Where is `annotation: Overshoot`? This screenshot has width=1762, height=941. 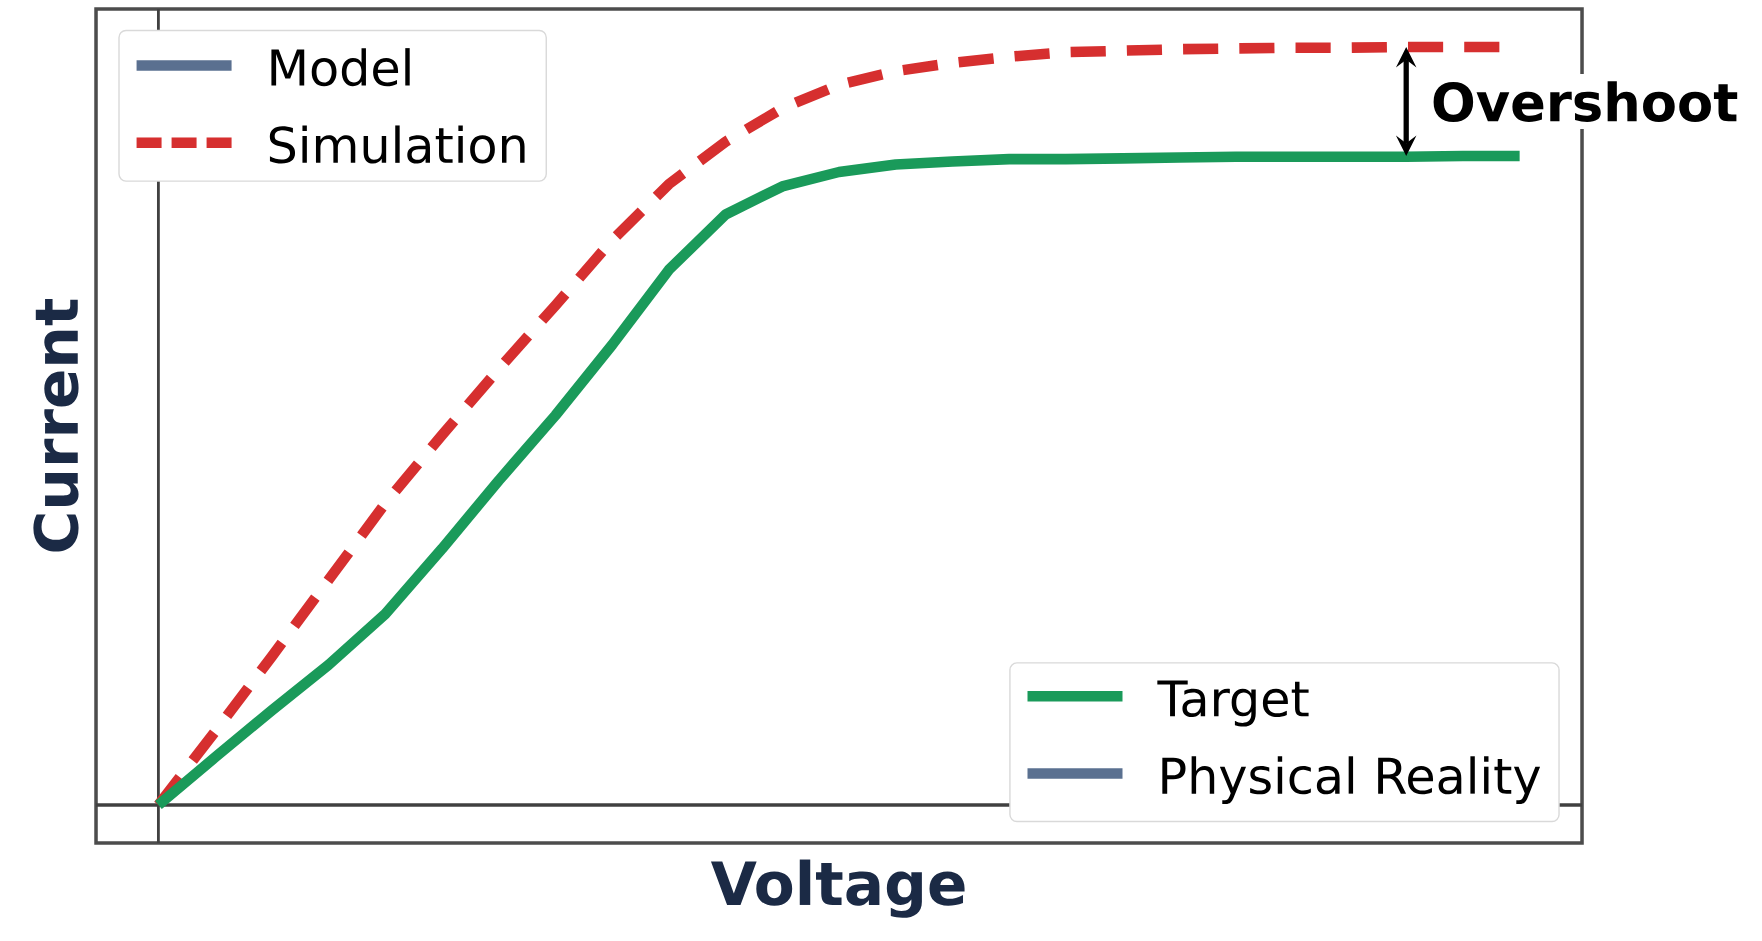 annotation: Overshoot is located at coordinates (1585, 101).